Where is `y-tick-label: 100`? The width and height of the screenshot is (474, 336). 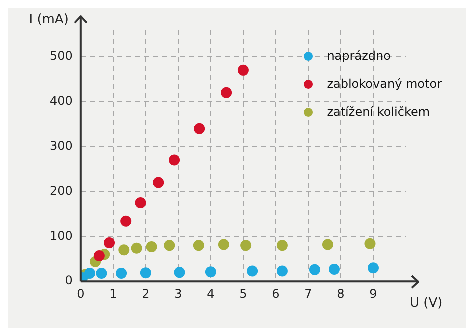 y-tick-label: 100 is located at coordinates (61, 235).